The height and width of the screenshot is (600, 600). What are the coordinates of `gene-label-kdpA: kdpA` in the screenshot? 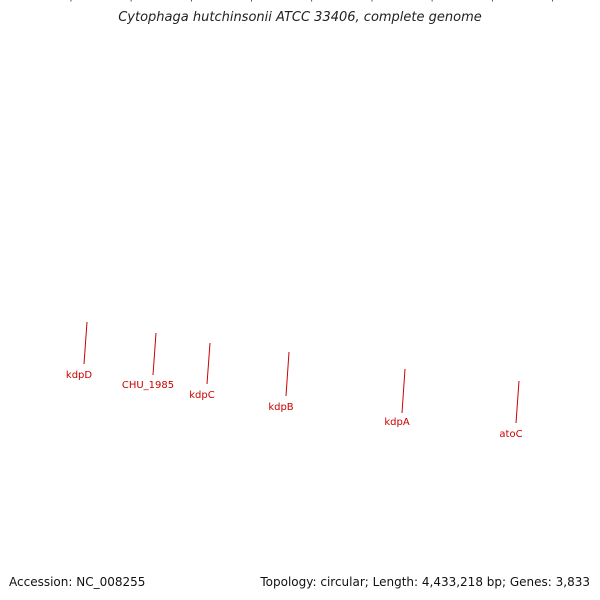 It's located at (396, 422).